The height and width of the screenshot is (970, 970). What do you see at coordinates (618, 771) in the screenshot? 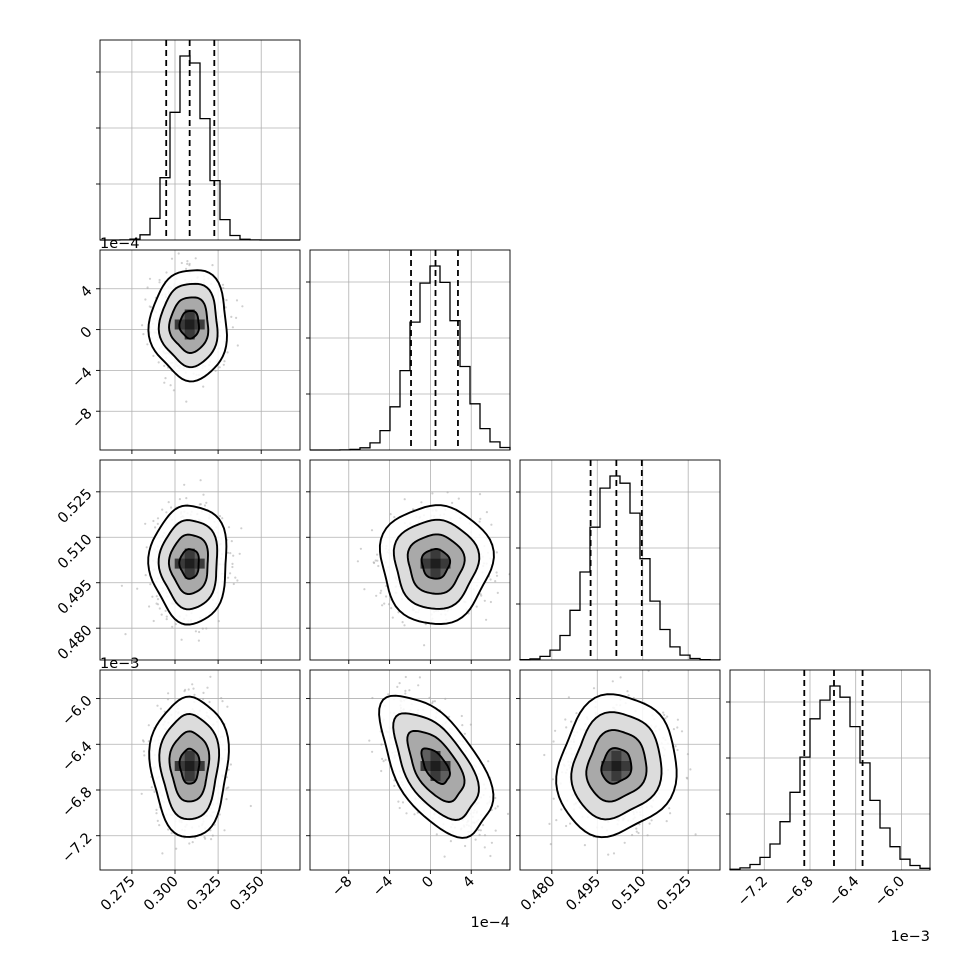
I see `scatter-panel-p2-p3` at bounding box center [618, 771].